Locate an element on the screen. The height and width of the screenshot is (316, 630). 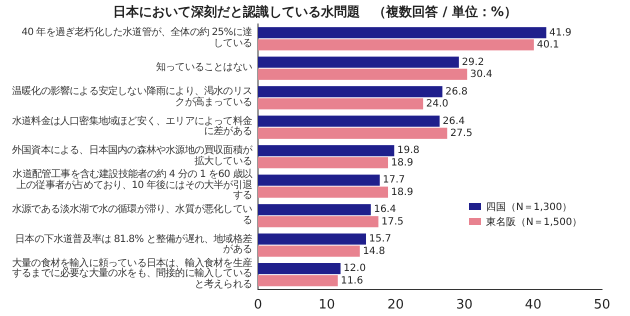
legend-label: 東名阪（N＝1,500） is located at coordinates (534, 222).